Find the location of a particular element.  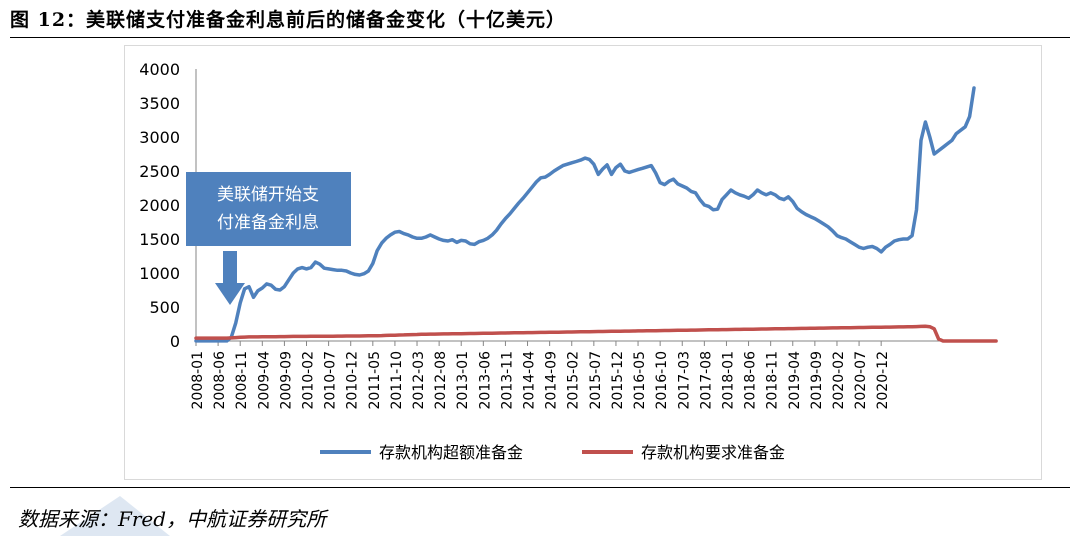

y-tick-label: 0 is located at coordinates (175, 341).